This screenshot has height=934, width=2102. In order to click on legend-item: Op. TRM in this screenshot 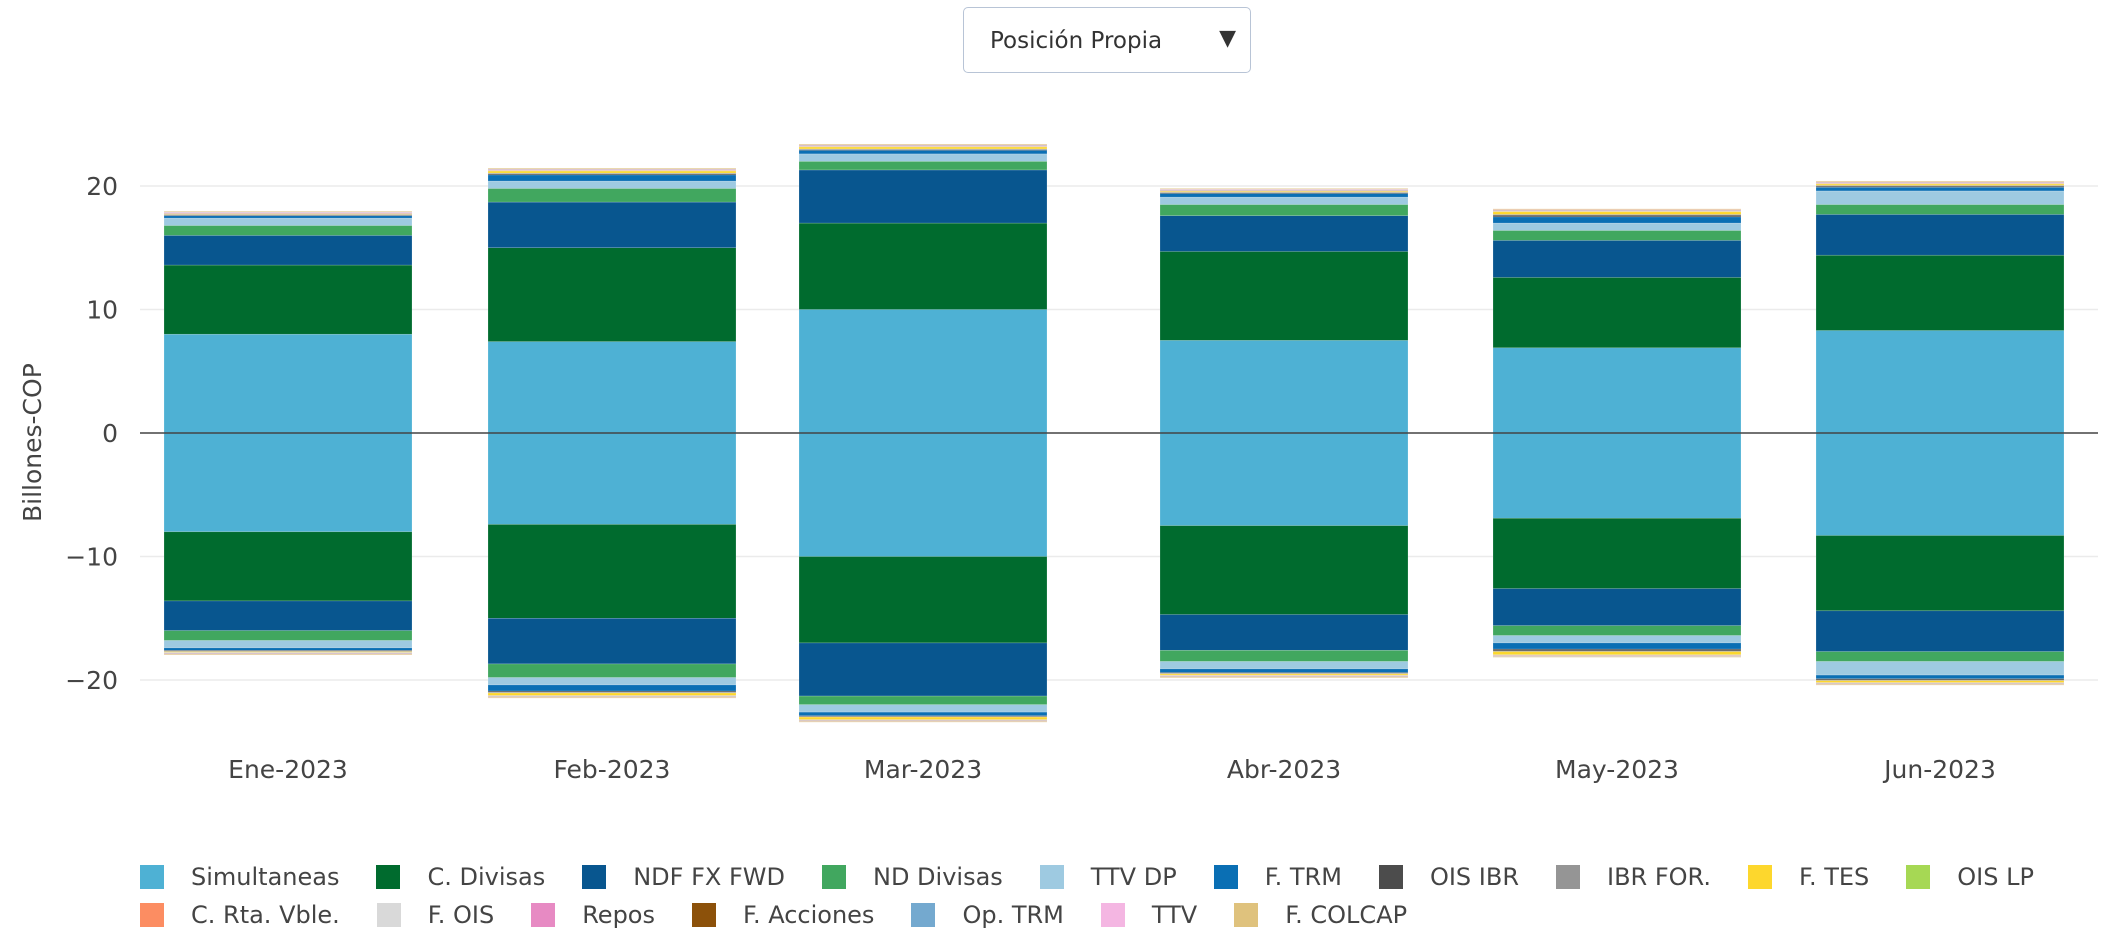, I will do `click(987, 915)`.